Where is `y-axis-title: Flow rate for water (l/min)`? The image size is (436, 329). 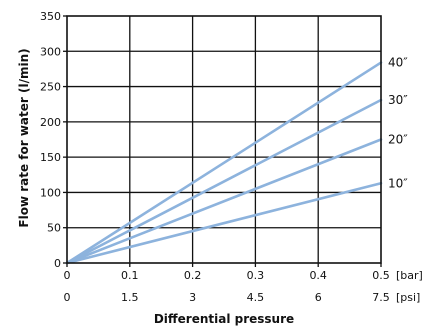
y-axis-title: Flow rate for water (l/min) is located at coordinates (24, 137).